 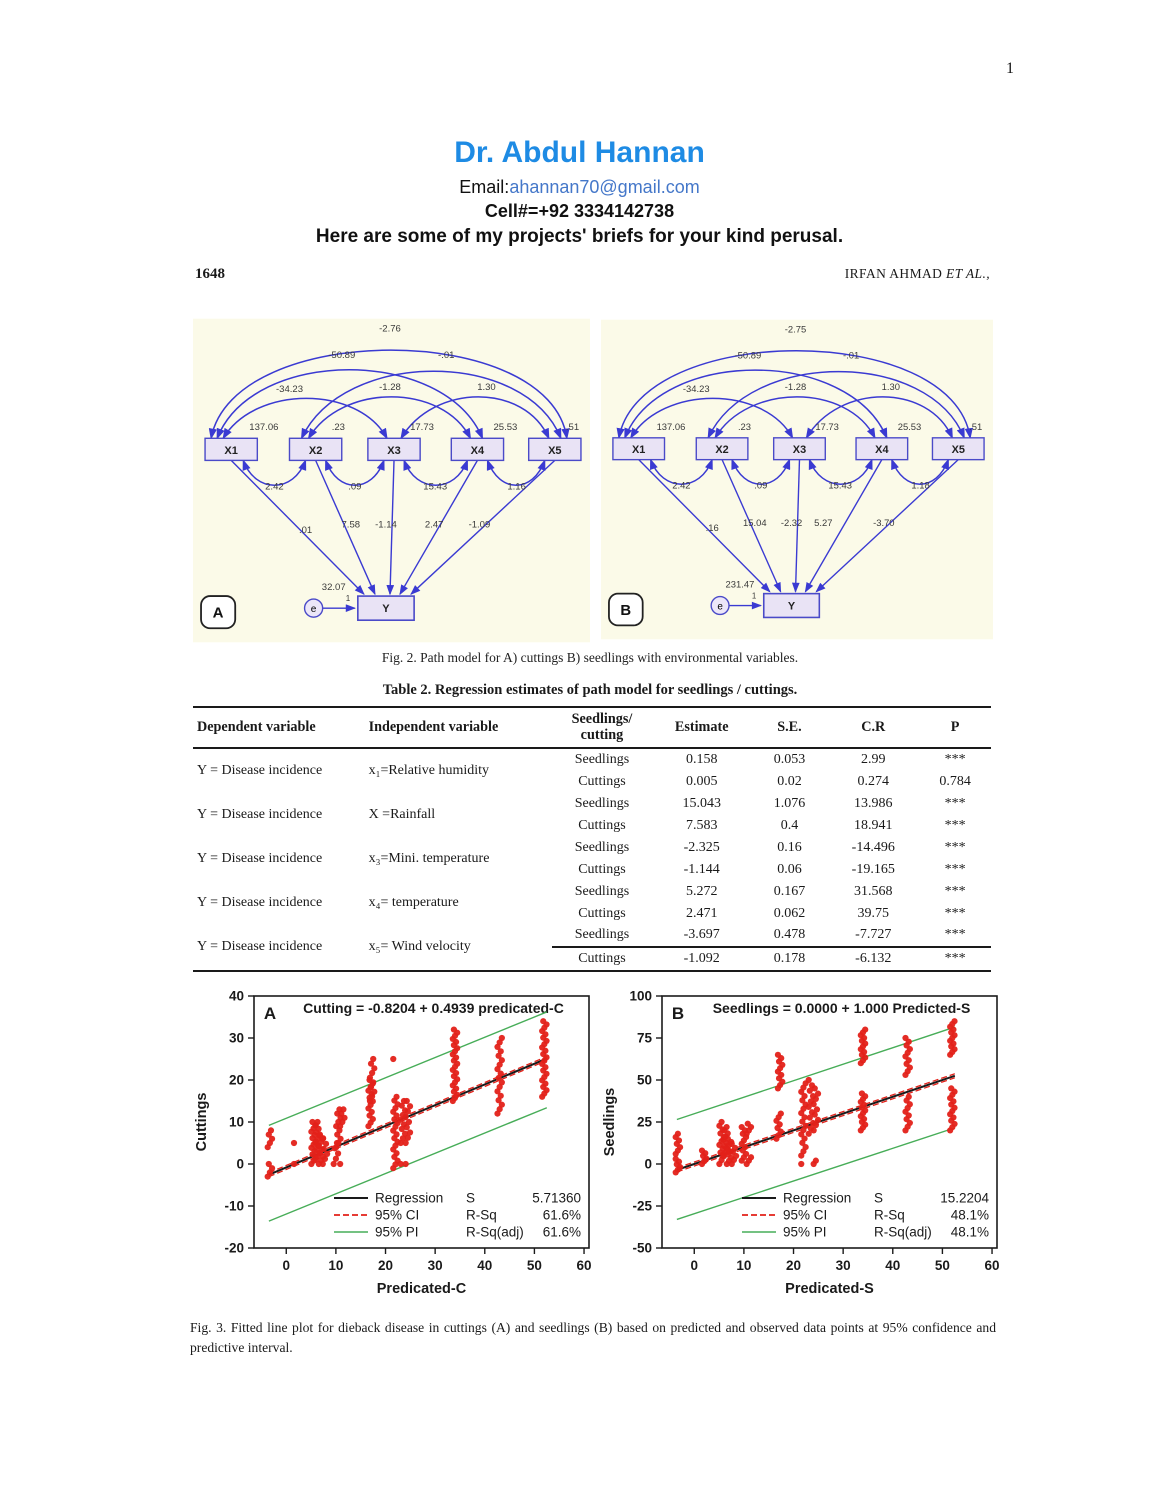 I want to click on variance-x2: .23, so click(x=338, y=427).